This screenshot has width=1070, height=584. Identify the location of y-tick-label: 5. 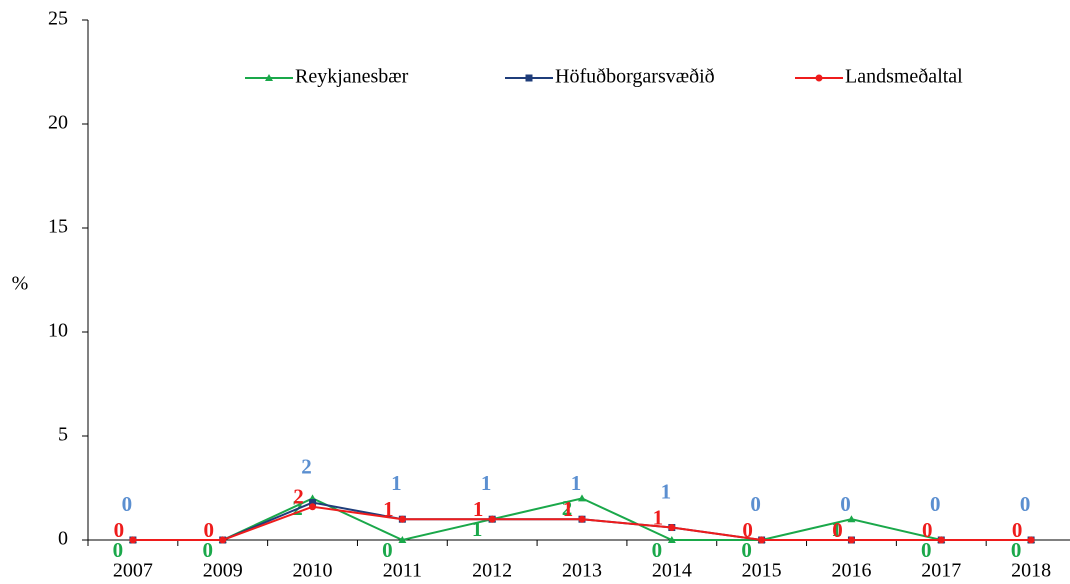
(63, 435).